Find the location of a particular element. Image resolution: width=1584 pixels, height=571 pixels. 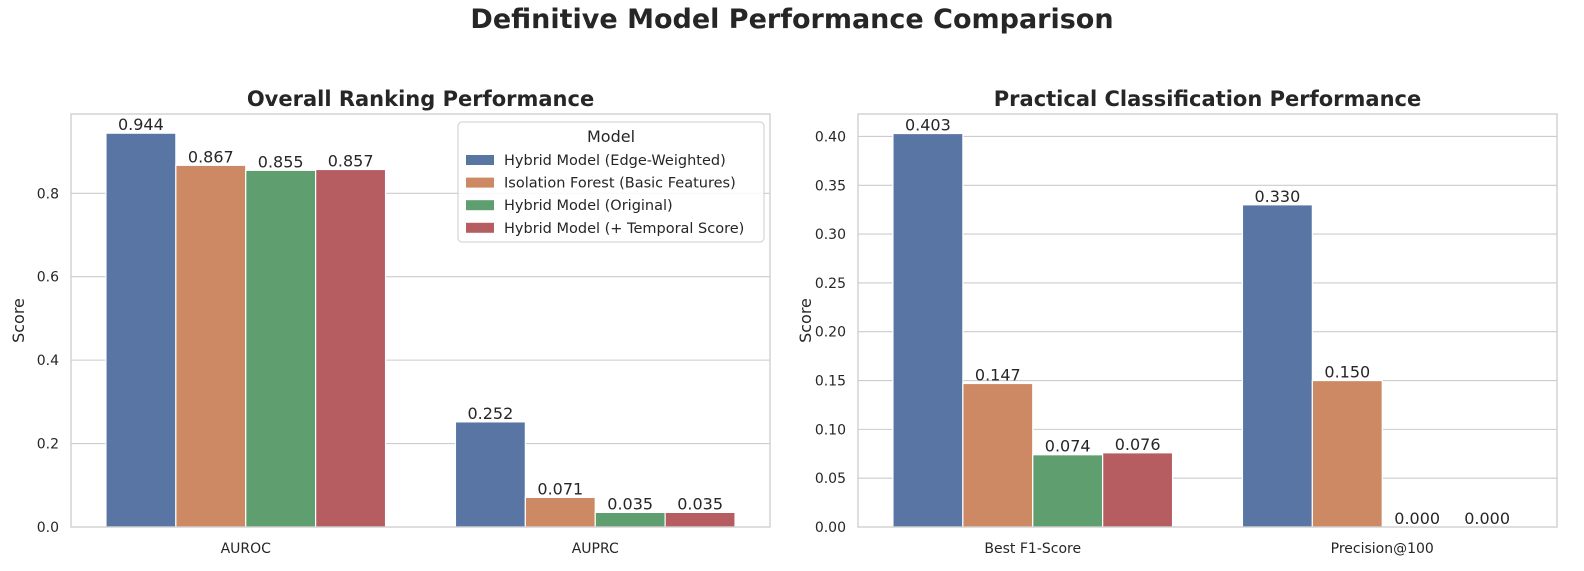

y-tick-label: 0.30 is located at coordinates (830, 235).